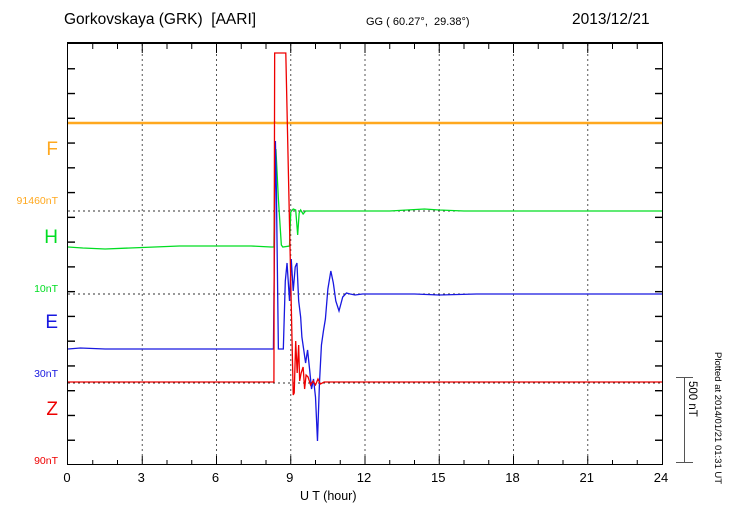 This screenshot has height=520, width=730. Describe the element at coordinates (46, 374) in the screenshot. I see `component-value-e: 30nT` at that location.